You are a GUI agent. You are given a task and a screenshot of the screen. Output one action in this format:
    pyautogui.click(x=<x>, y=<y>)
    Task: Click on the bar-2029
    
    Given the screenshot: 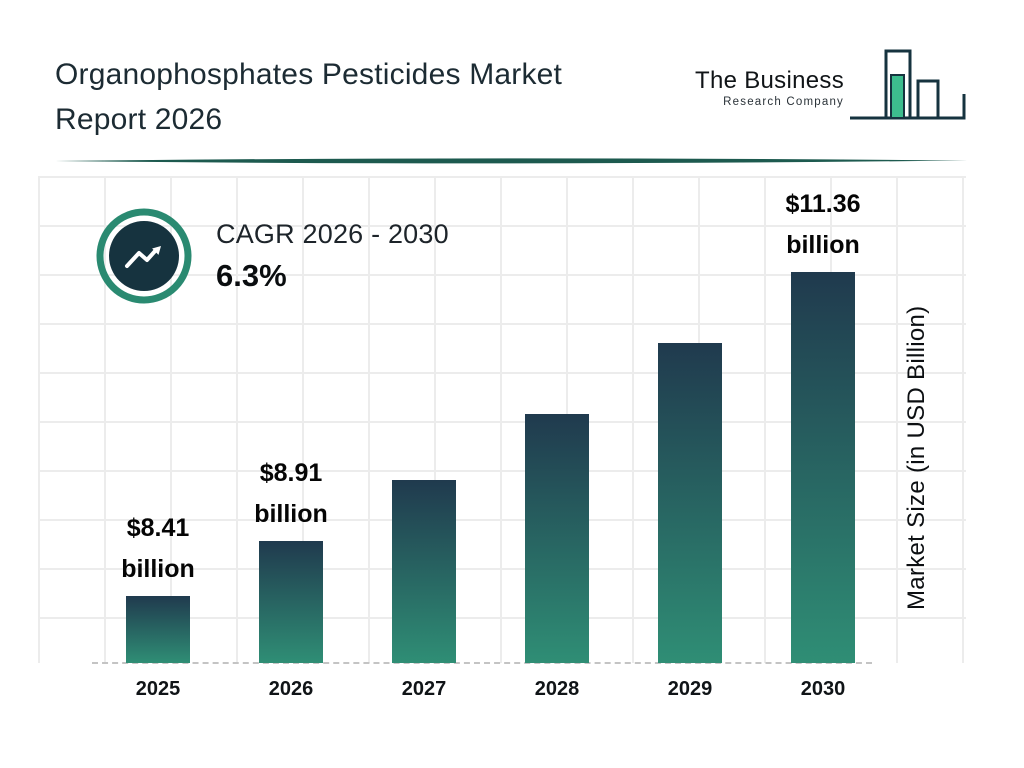 What is the action you would take?
    pyautogui.click(x=690, y=503)
    